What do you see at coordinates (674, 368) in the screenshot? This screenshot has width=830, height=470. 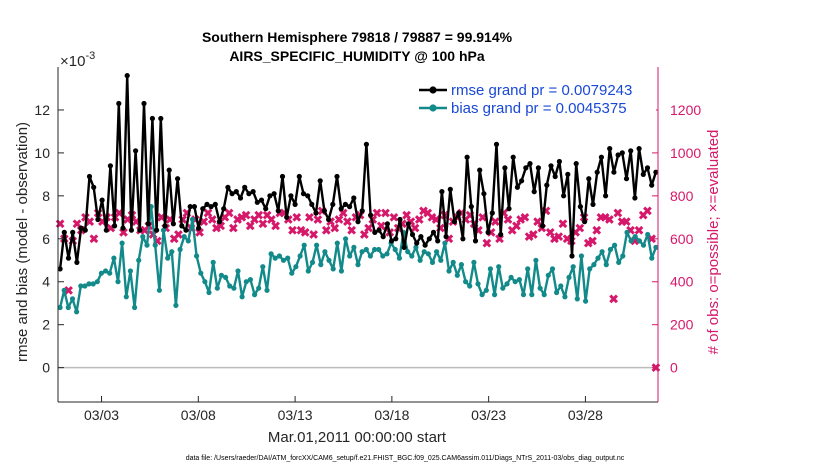 I see `y2-tick-label: 0` at bounding box center [674, 368].